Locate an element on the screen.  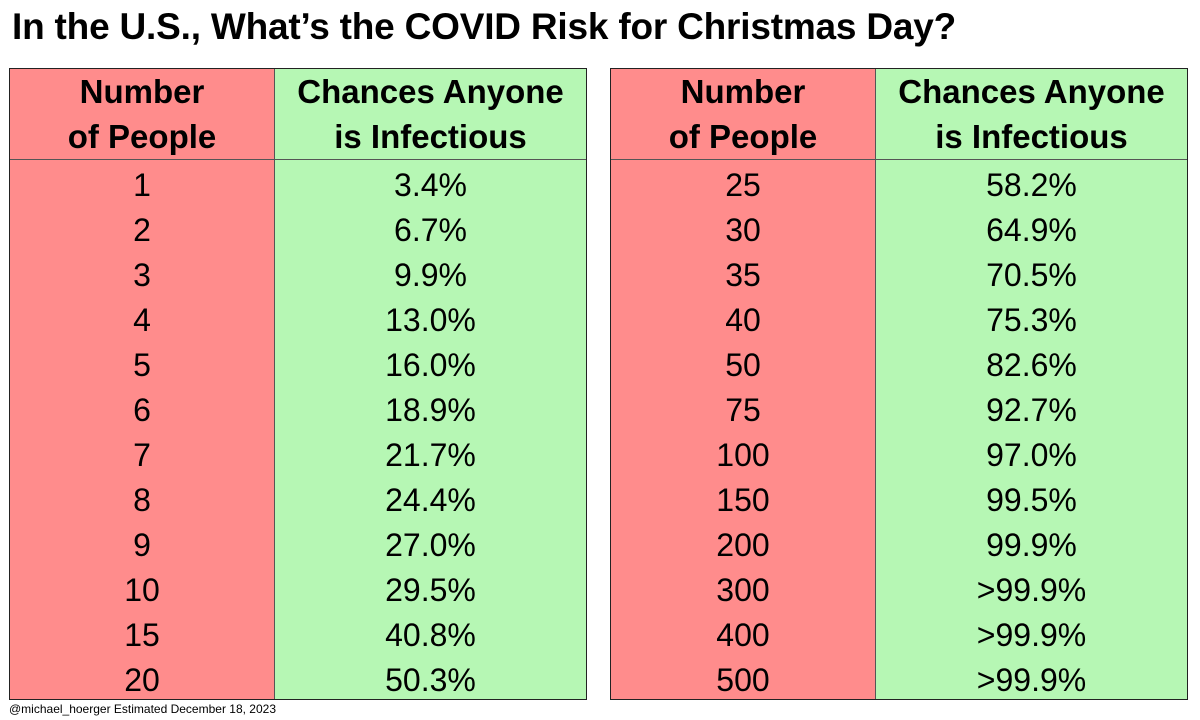
chance-cell: 75.3% is located at coordinates (1031, 320).